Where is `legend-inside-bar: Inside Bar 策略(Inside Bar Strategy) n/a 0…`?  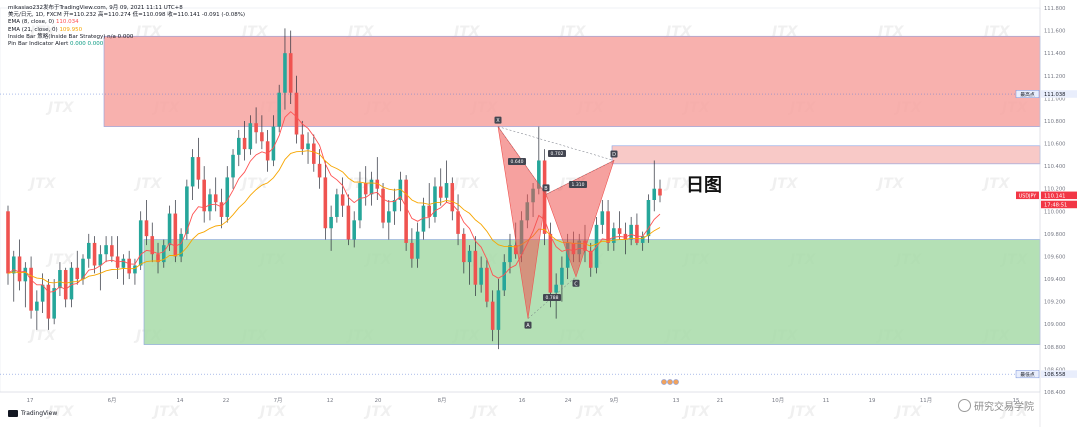 legend-inside-bar: Inside Bar 策略(Inside Bar Strategy) n/a 0… is located at coordinates (126, 37).